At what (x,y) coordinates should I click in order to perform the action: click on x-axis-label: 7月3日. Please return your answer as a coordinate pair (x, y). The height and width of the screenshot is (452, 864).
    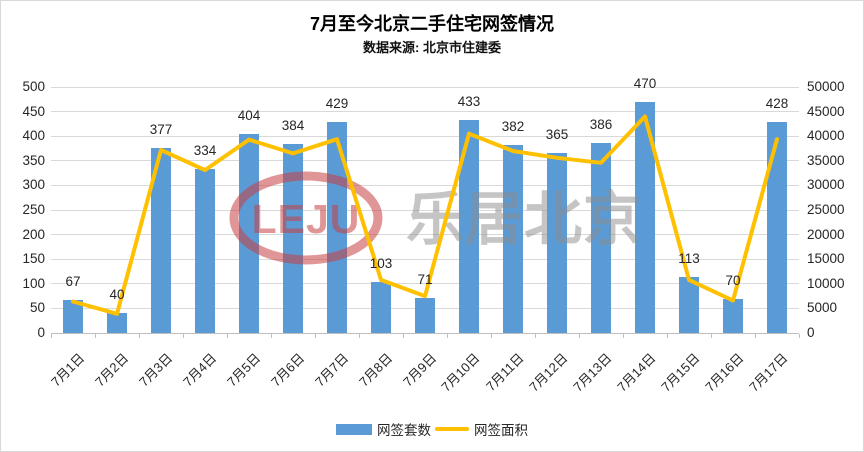
    Looking at the image, I should click on (155, 370).